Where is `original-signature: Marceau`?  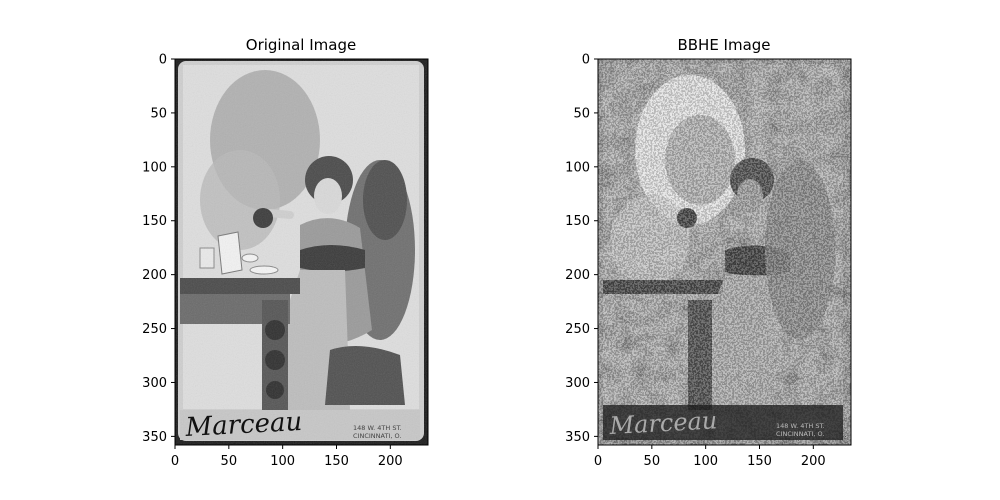 original-signature: Marceau is located at coordinates (243, 425).